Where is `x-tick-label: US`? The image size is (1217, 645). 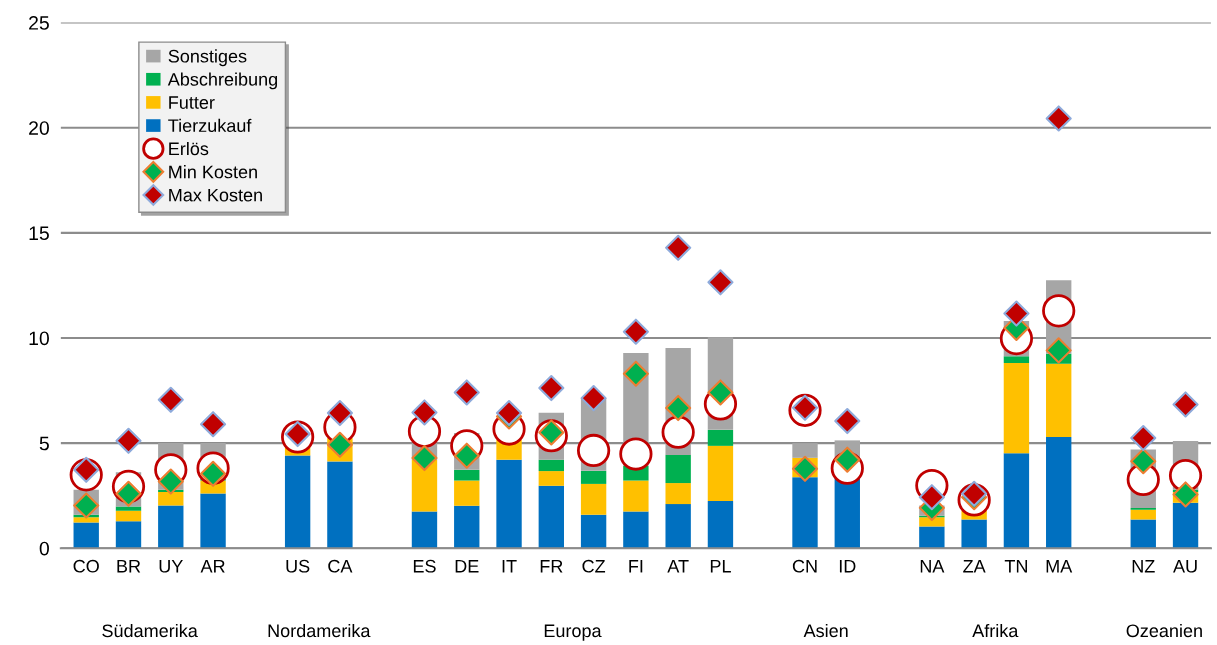
x-tick-label: US is located at coordinates (298, 566).